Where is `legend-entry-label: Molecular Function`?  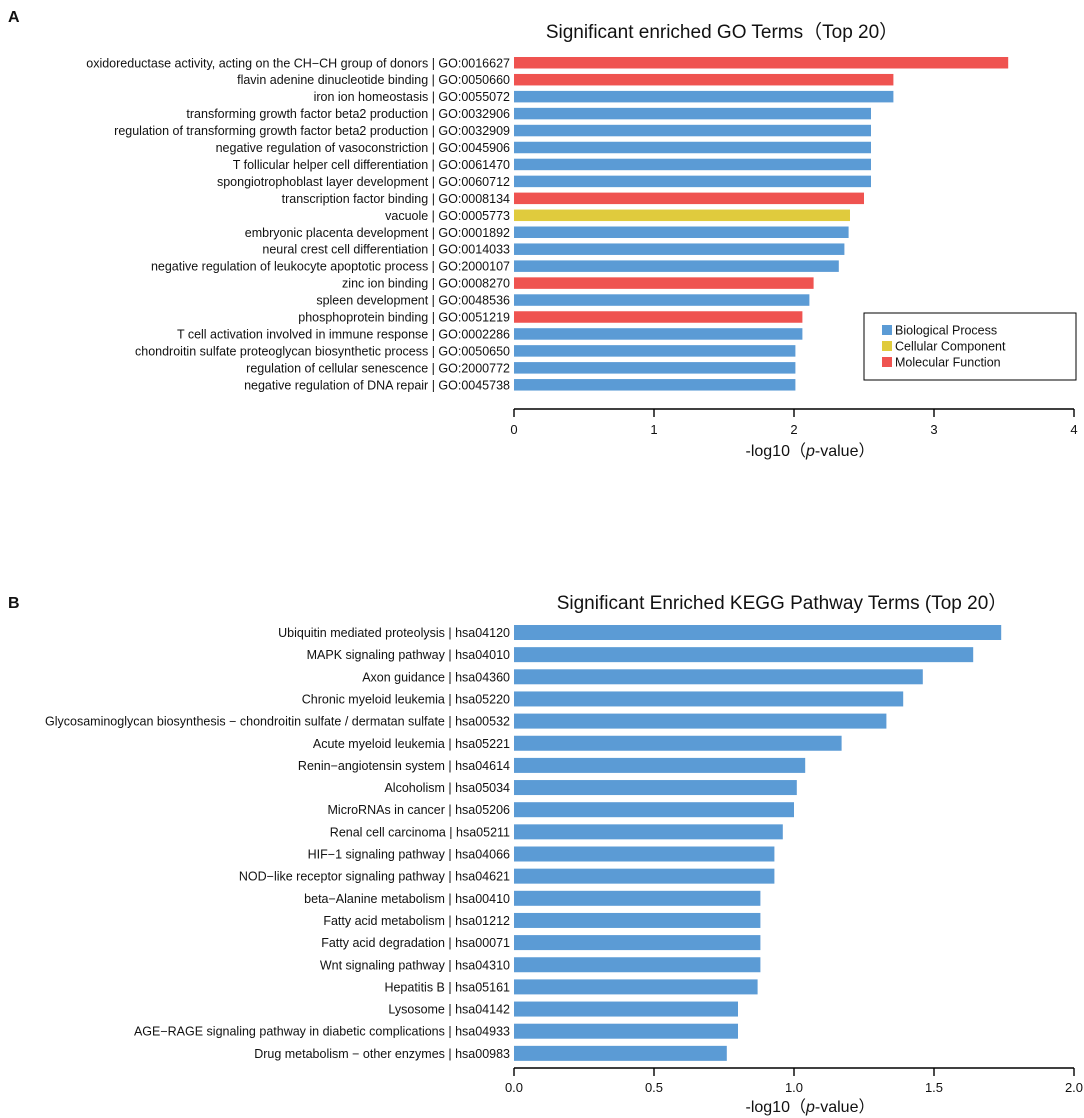
legend-entry-label: Molecular Function is located at coordinates (948, 363).